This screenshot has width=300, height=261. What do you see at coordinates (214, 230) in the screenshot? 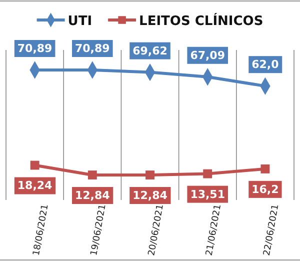
I see `x-tick-label: 21/06/2021` at bounding box center [214, 230].